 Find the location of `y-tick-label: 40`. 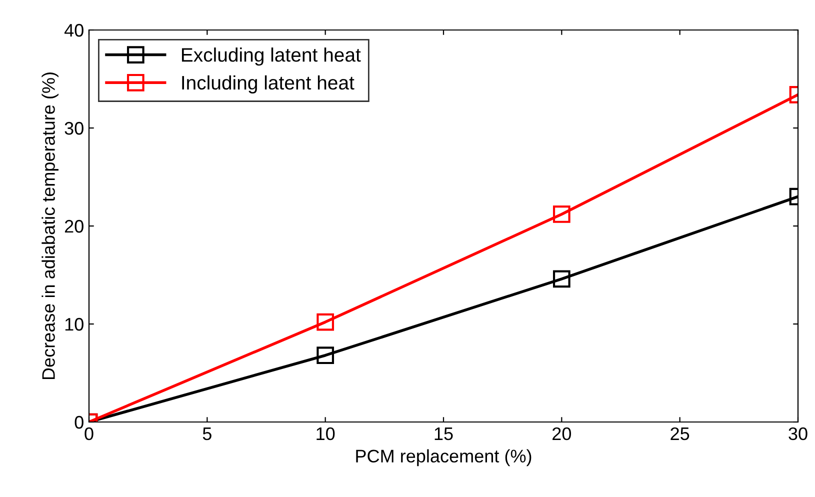

y-tick-label: 40 is located at coordinates (74, 30).